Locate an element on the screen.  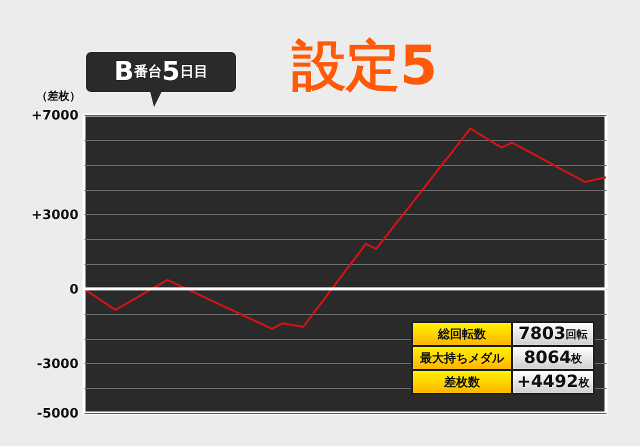
y-tick-label: 0 is located at coordinates (73, 290).